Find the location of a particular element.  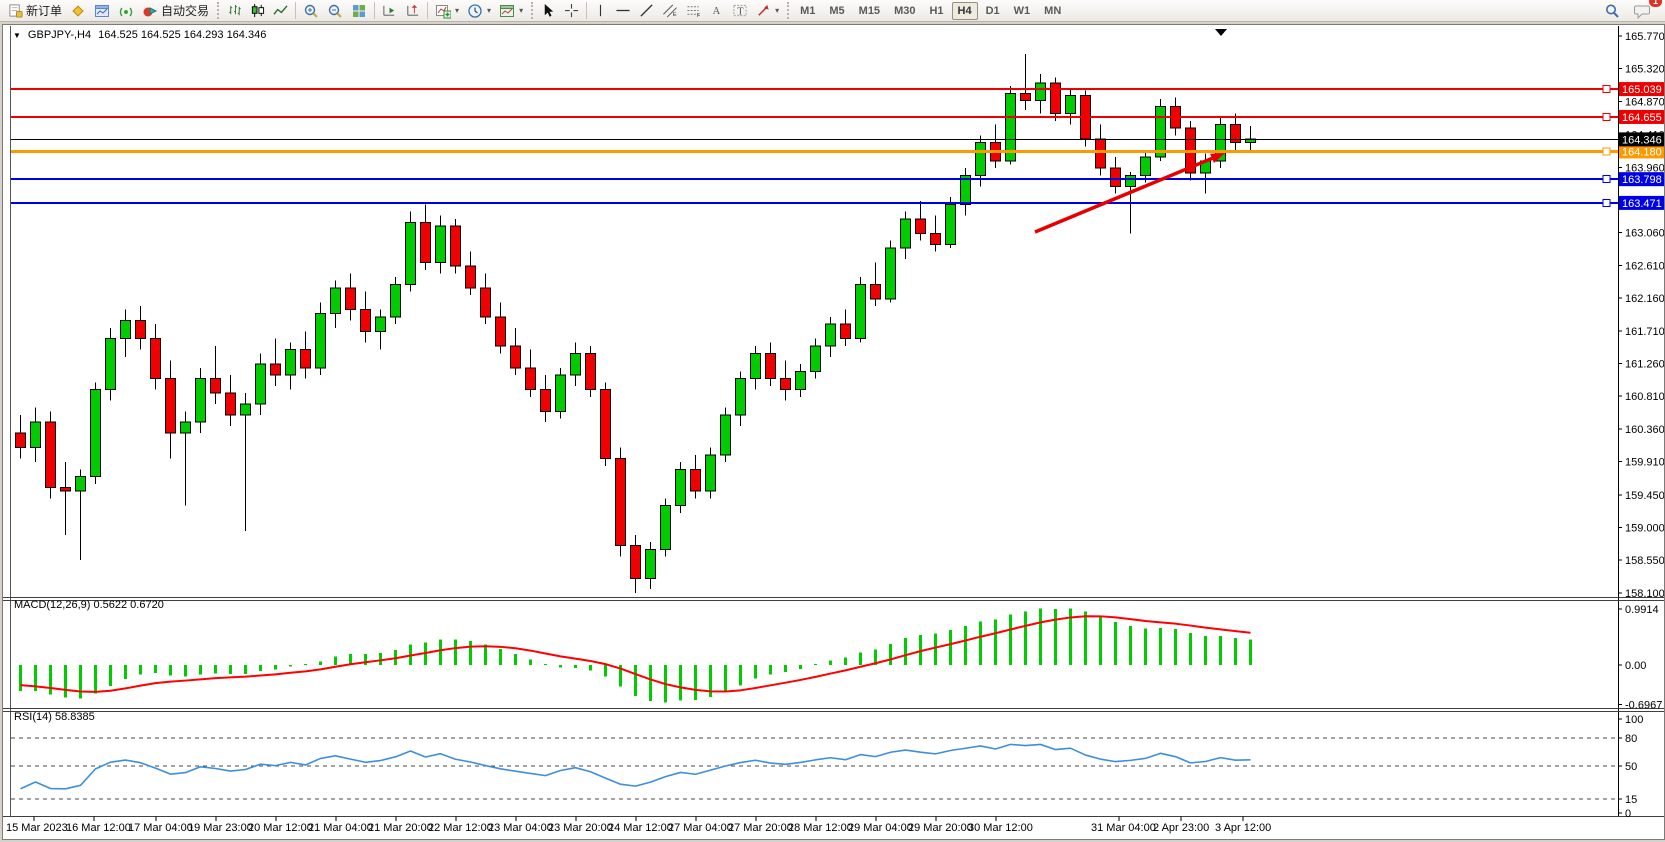

timeframe-d1-button: D1 is located at coordinates (992, 10).